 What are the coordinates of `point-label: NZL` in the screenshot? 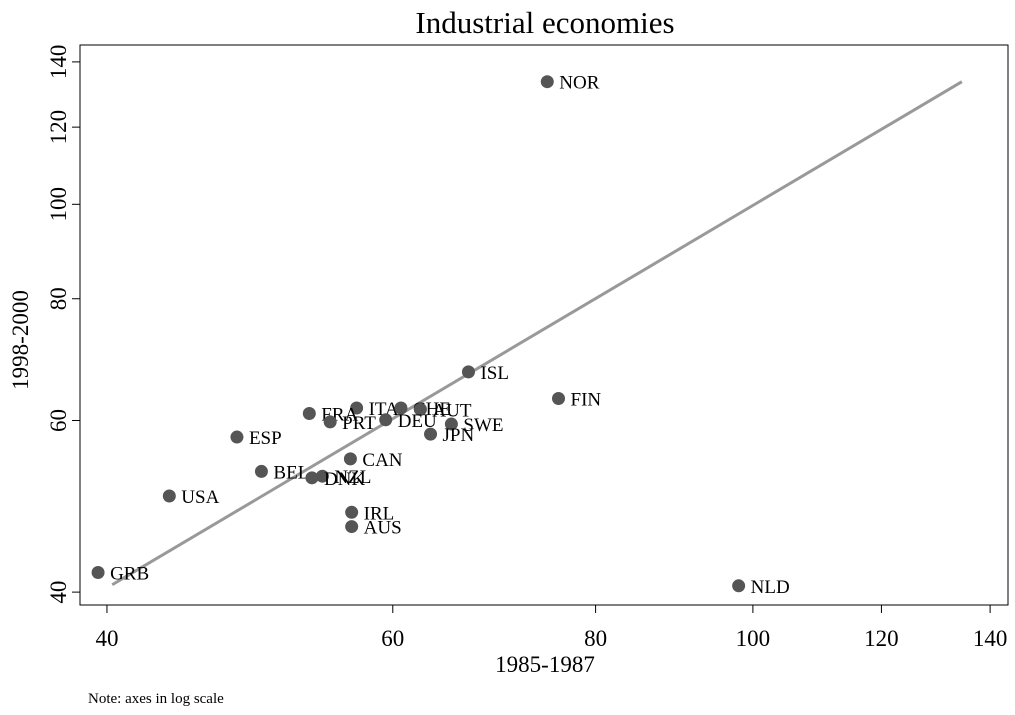 It's located at (352, 477).